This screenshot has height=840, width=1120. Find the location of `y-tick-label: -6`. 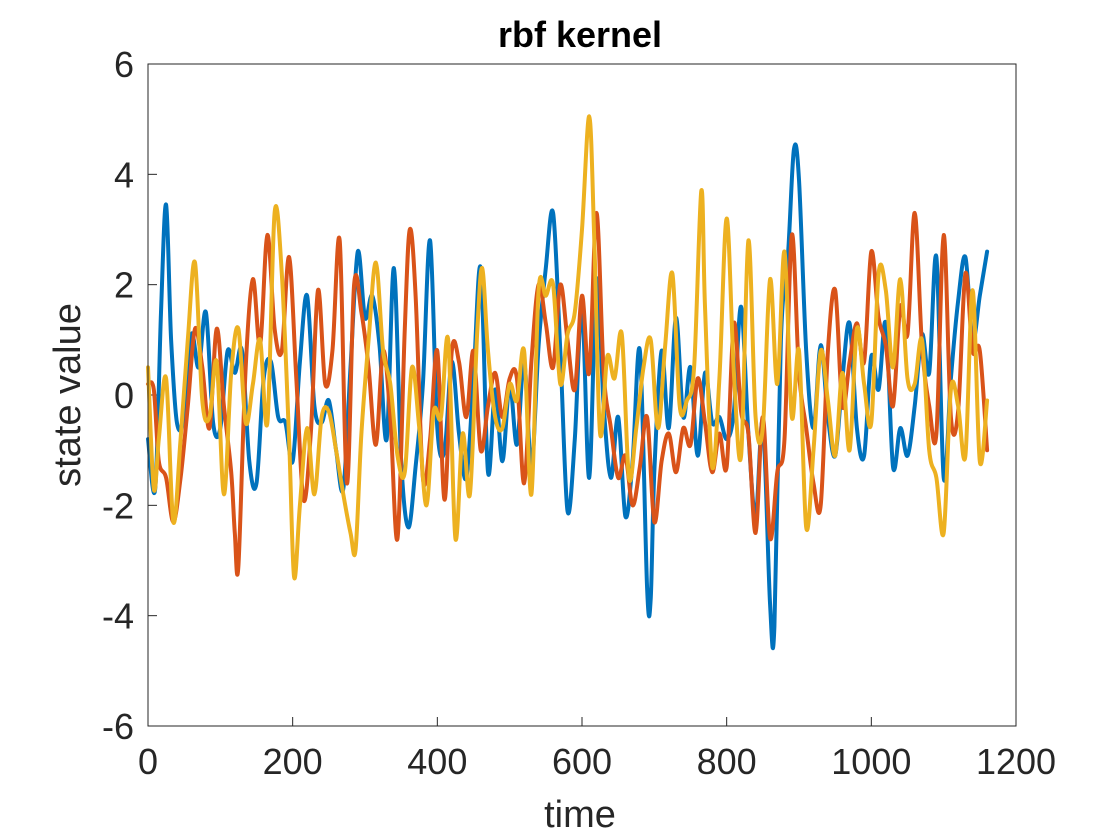

y-tick-label: -6 is located at coordinates (118, 726).